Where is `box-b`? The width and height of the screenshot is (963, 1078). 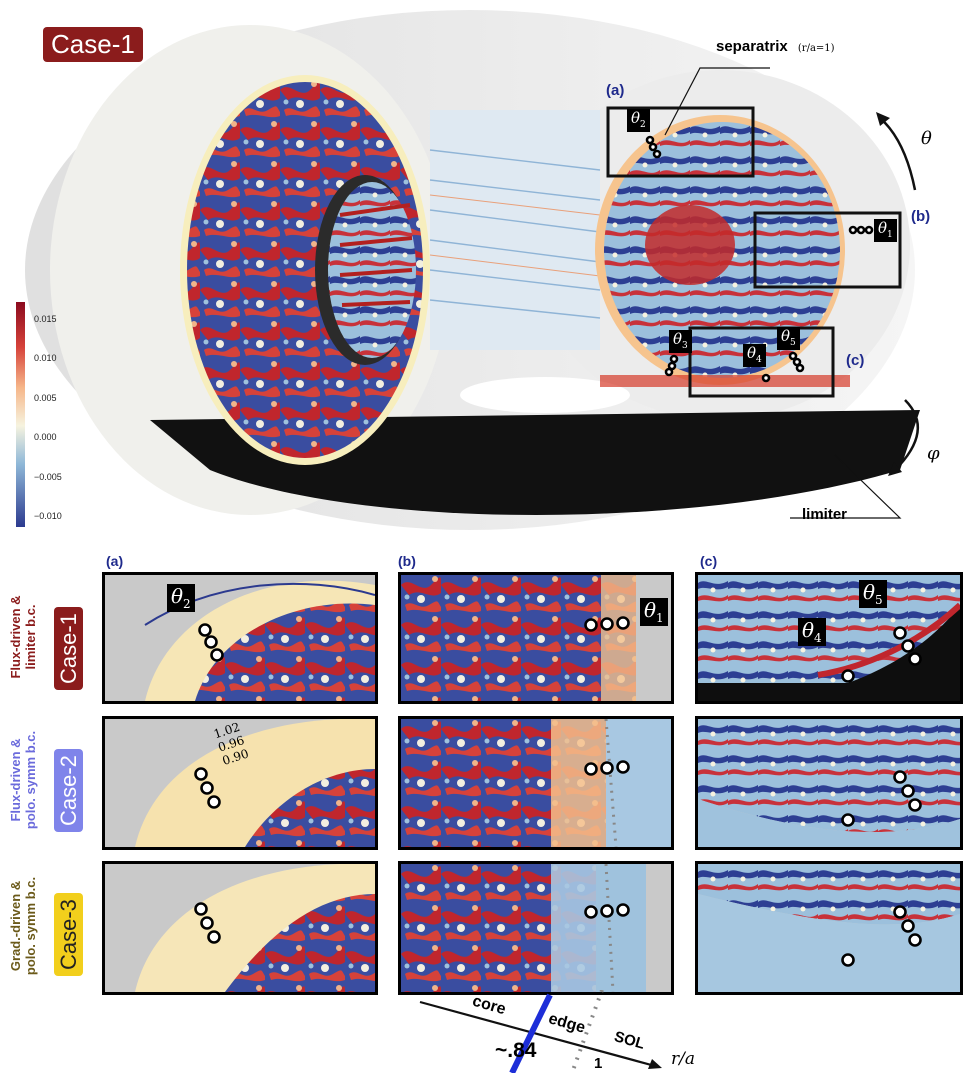
box-b is located at coordinates (827, 250).